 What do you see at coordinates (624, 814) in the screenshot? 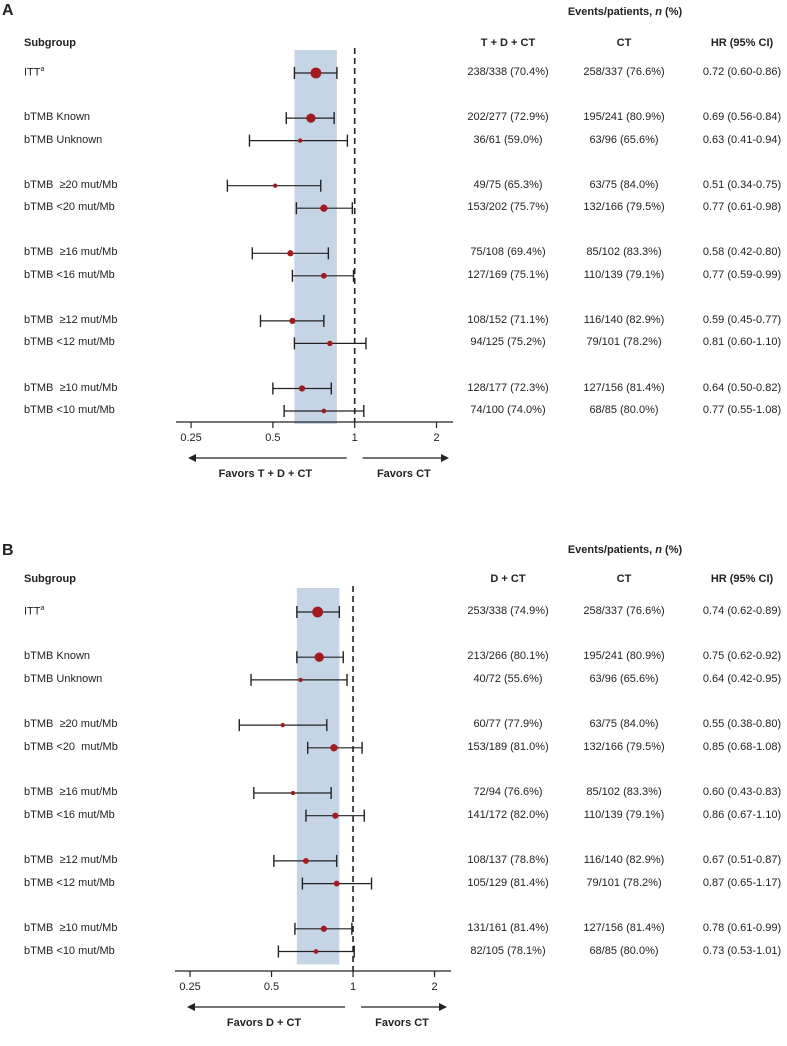
I see `control-events: 110/139 (79.1%)` at bounding box center [624, 814].